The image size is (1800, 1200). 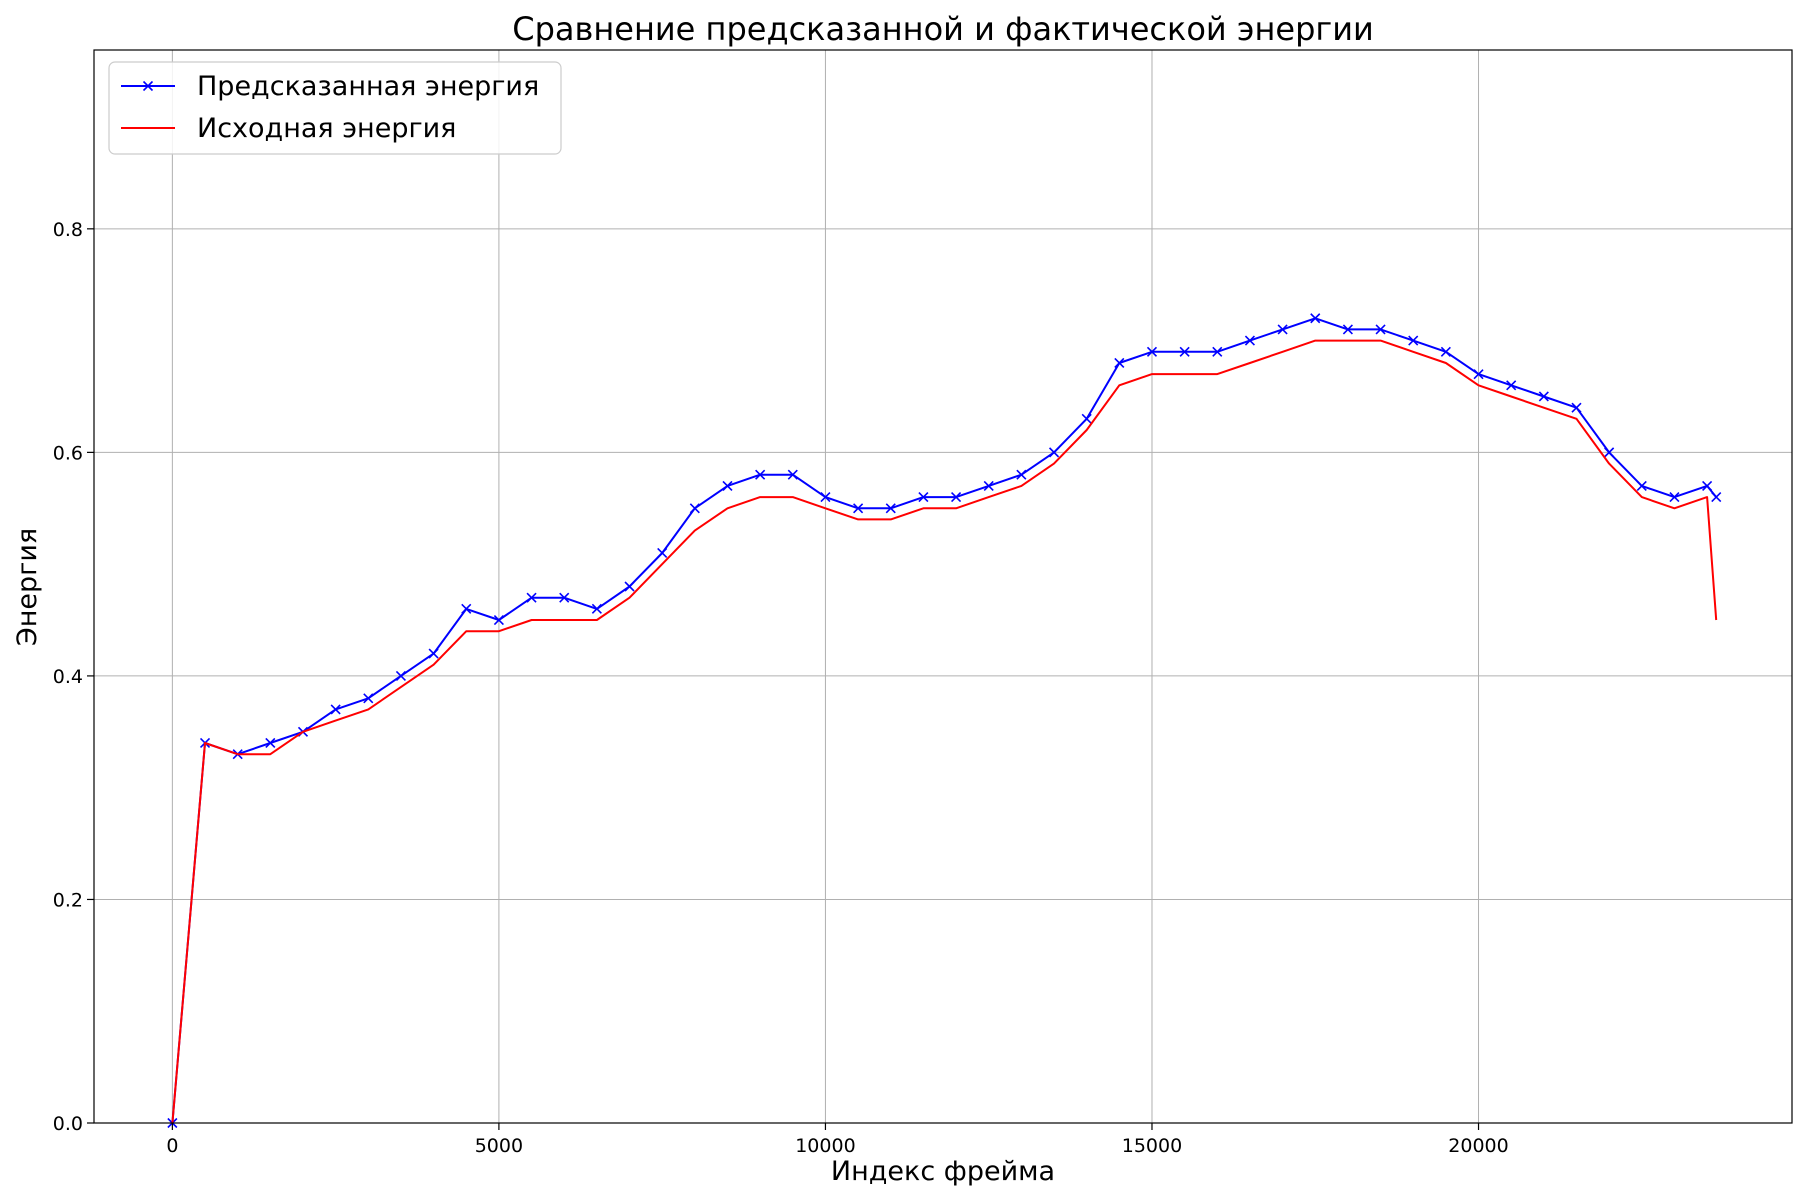 I want to click on y-tick-label: 0.4, so click(x=68, y=677).